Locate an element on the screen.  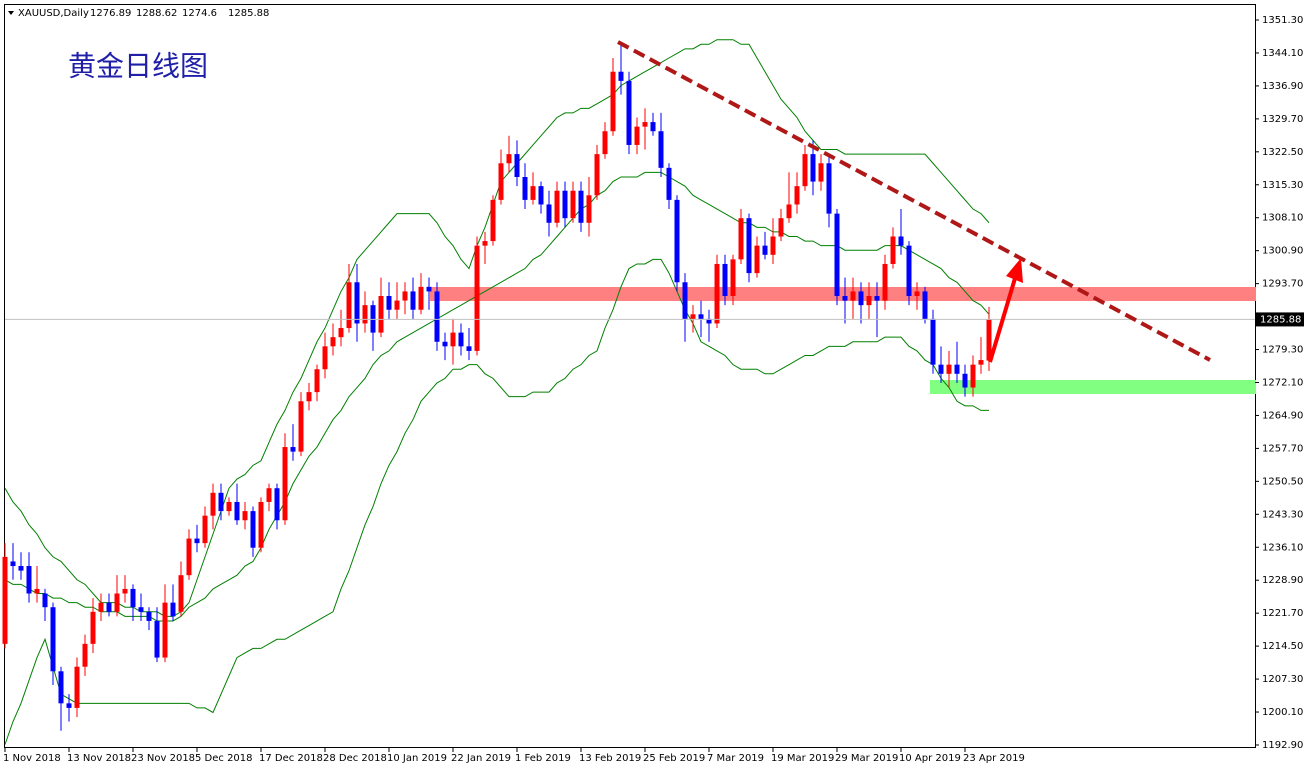
y-tick-label: 1293.70 is located at coordinates (1282, 284).